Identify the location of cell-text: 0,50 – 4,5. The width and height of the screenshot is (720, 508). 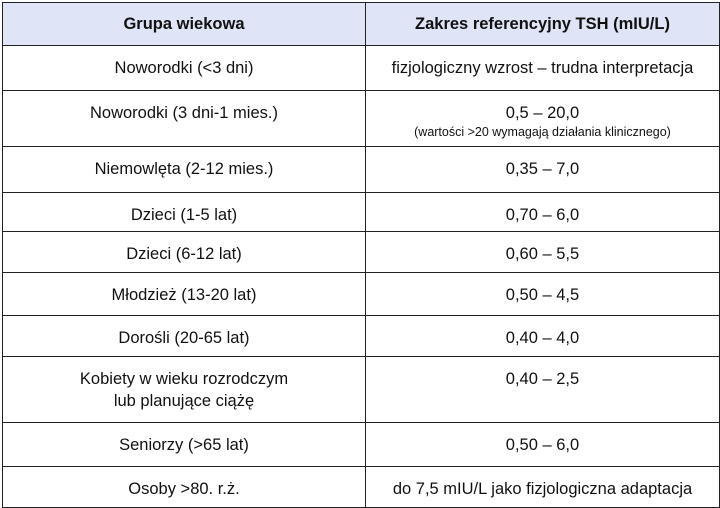
(542, 295).